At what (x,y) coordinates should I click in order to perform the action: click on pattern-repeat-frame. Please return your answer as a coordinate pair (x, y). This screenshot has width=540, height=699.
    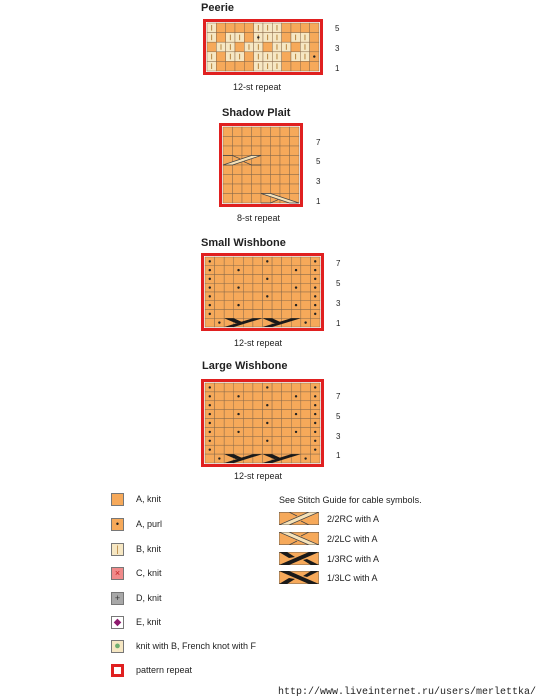
    Looking at the image, I should click on (262, 423).